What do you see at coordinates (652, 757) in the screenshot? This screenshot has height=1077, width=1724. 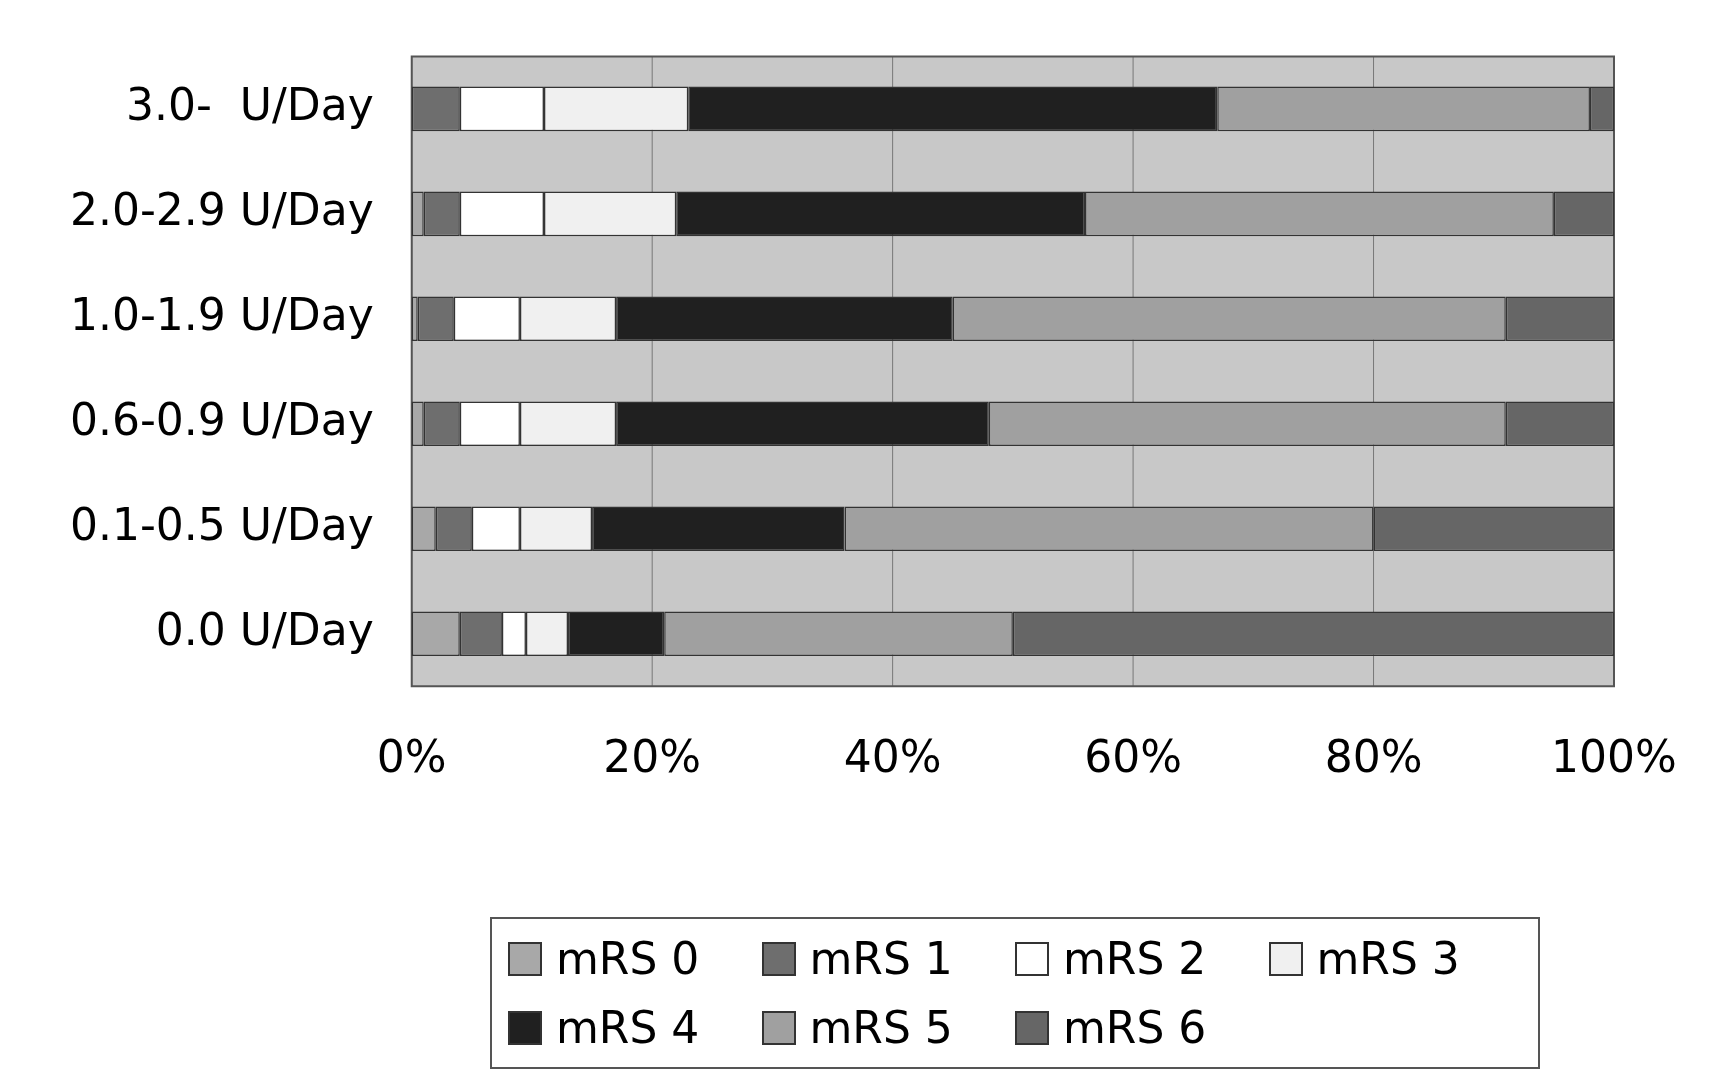 I see `x-tick-label: 20%` at bounding box center [652, 757].